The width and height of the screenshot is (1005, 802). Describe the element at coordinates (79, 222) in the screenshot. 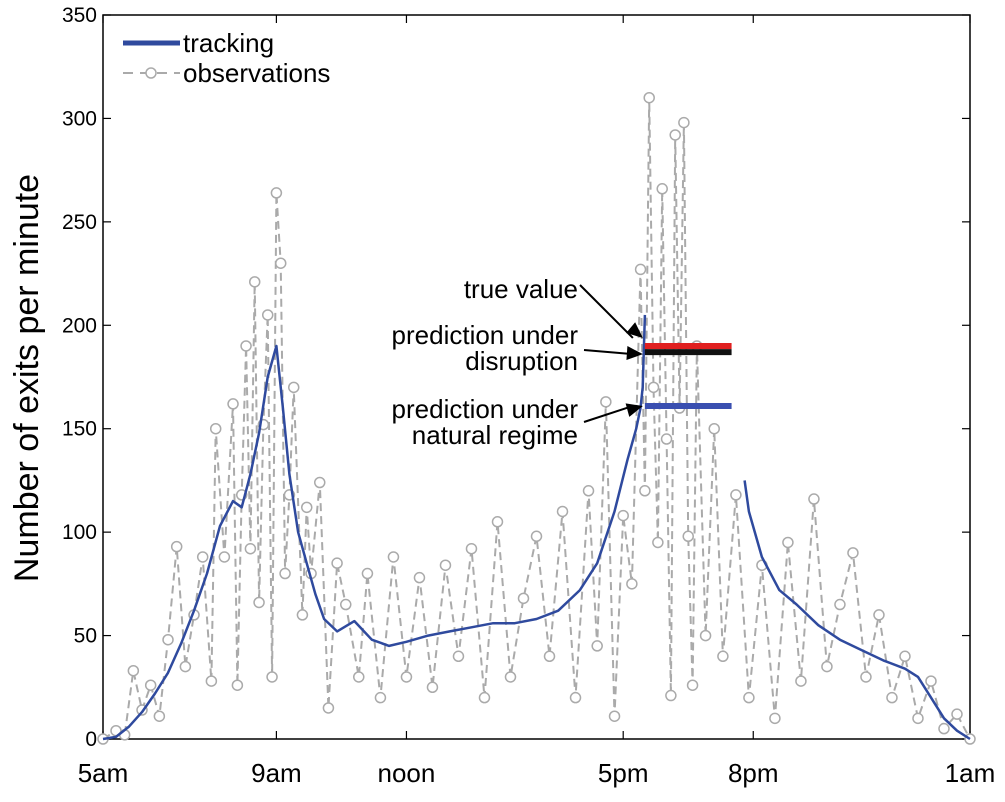

I see `y-tick-label: 250` at that location.